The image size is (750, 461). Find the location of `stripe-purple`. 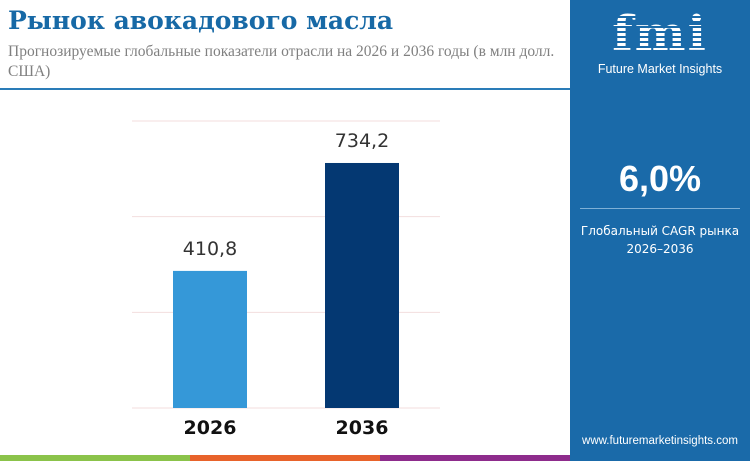

stripe-purple is located at coordinates (475, 458).